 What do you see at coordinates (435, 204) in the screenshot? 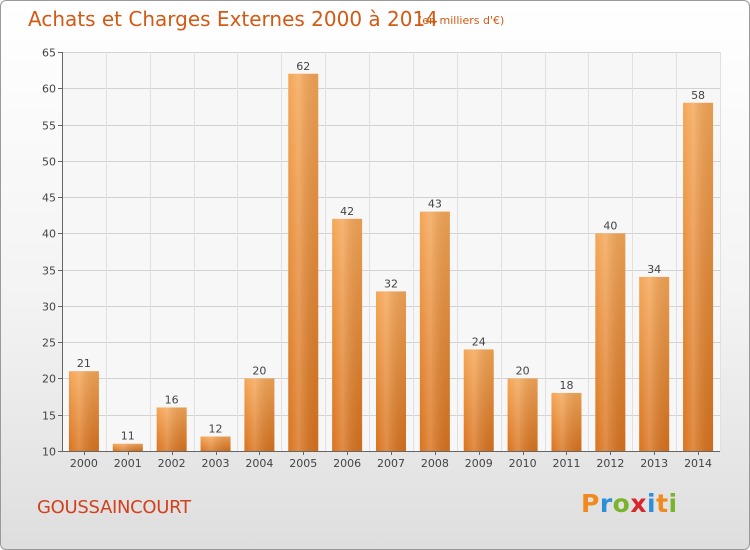
I see `data-label-2008: 43` at bounding box center [435, 204].